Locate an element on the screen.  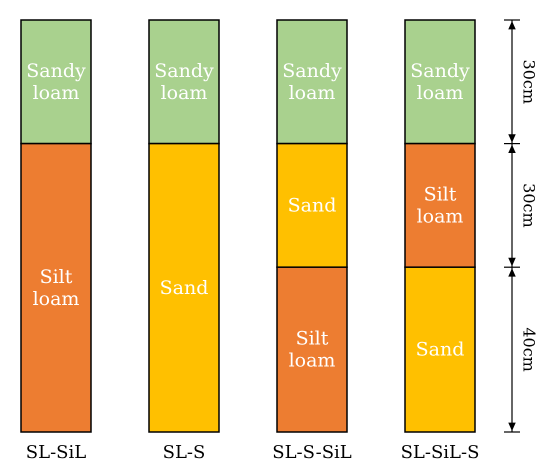
column-label: SL-S-SiL is located at coordinates (312, 452).